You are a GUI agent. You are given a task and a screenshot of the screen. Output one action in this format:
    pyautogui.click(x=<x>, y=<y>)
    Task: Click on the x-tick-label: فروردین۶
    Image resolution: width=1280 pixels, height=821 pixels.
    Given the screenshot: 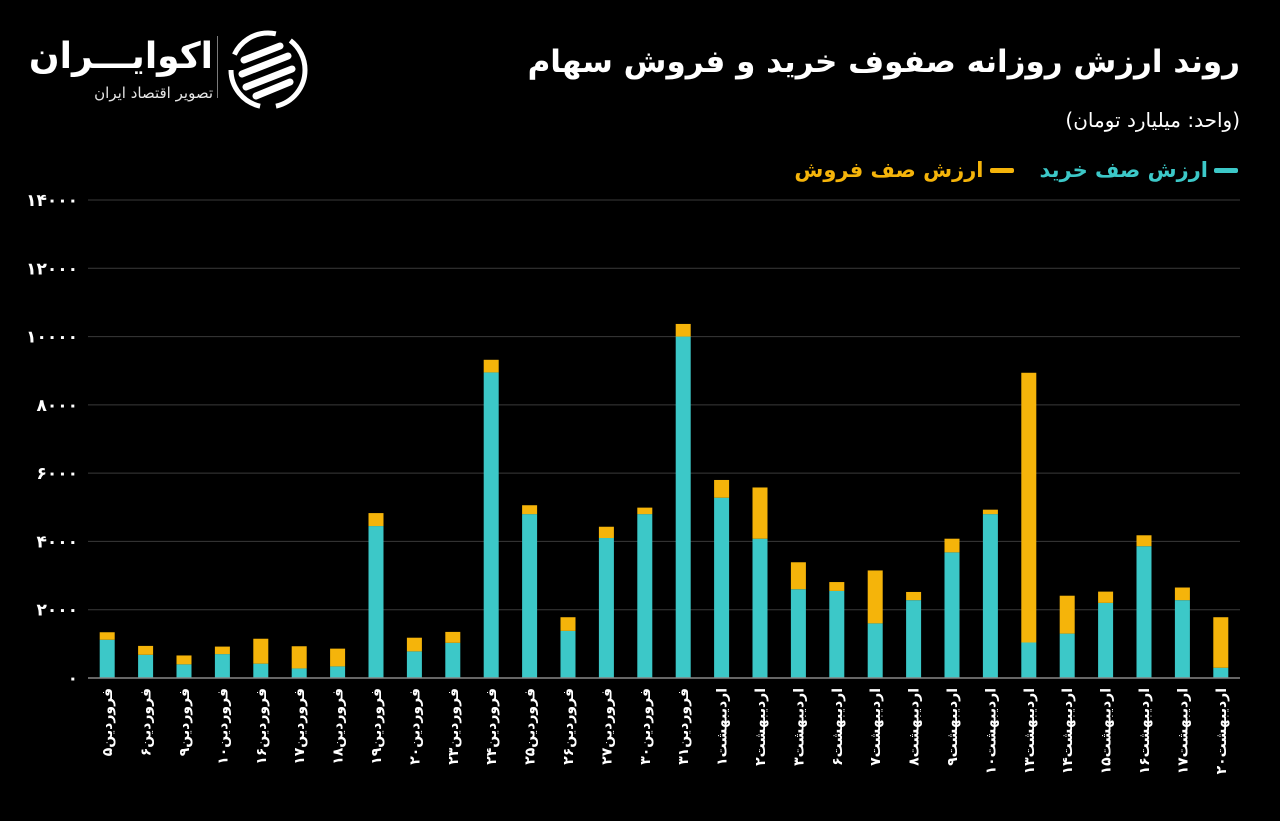 What is the action you would take?
    pyautogui.click(x=147, y=722)
    